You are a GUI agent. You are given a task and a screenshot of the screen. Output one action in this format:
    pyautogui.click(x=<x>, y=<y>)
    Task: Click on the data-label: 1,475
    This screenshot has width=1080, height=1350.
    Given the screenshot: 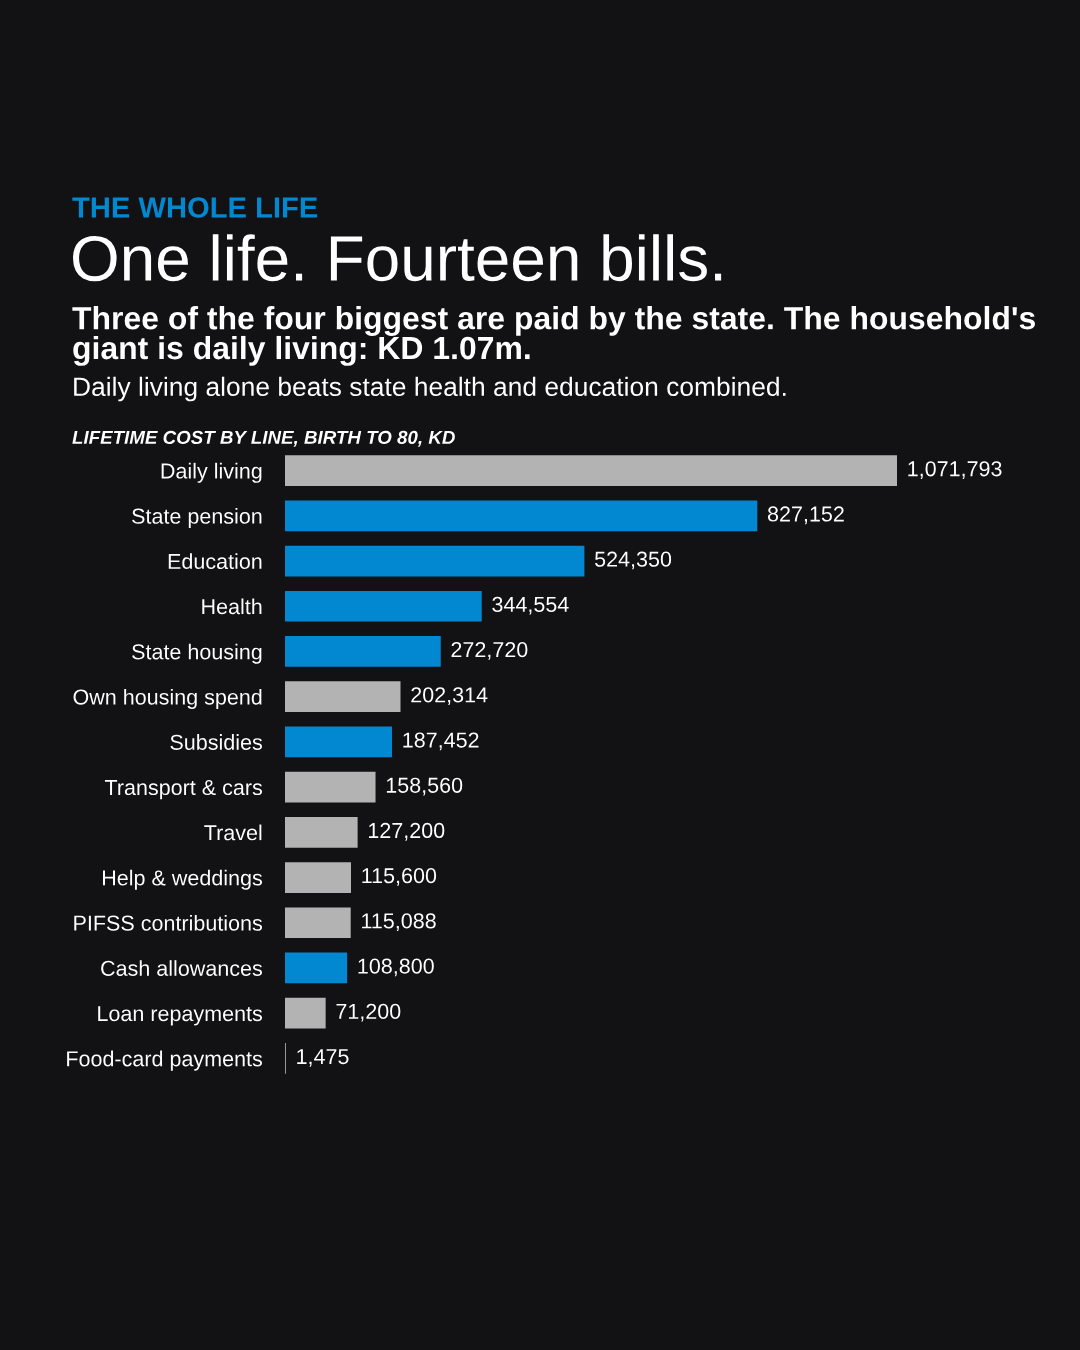 What is the action you would take?
    pyautogui.click(x=323, y=1058)
    